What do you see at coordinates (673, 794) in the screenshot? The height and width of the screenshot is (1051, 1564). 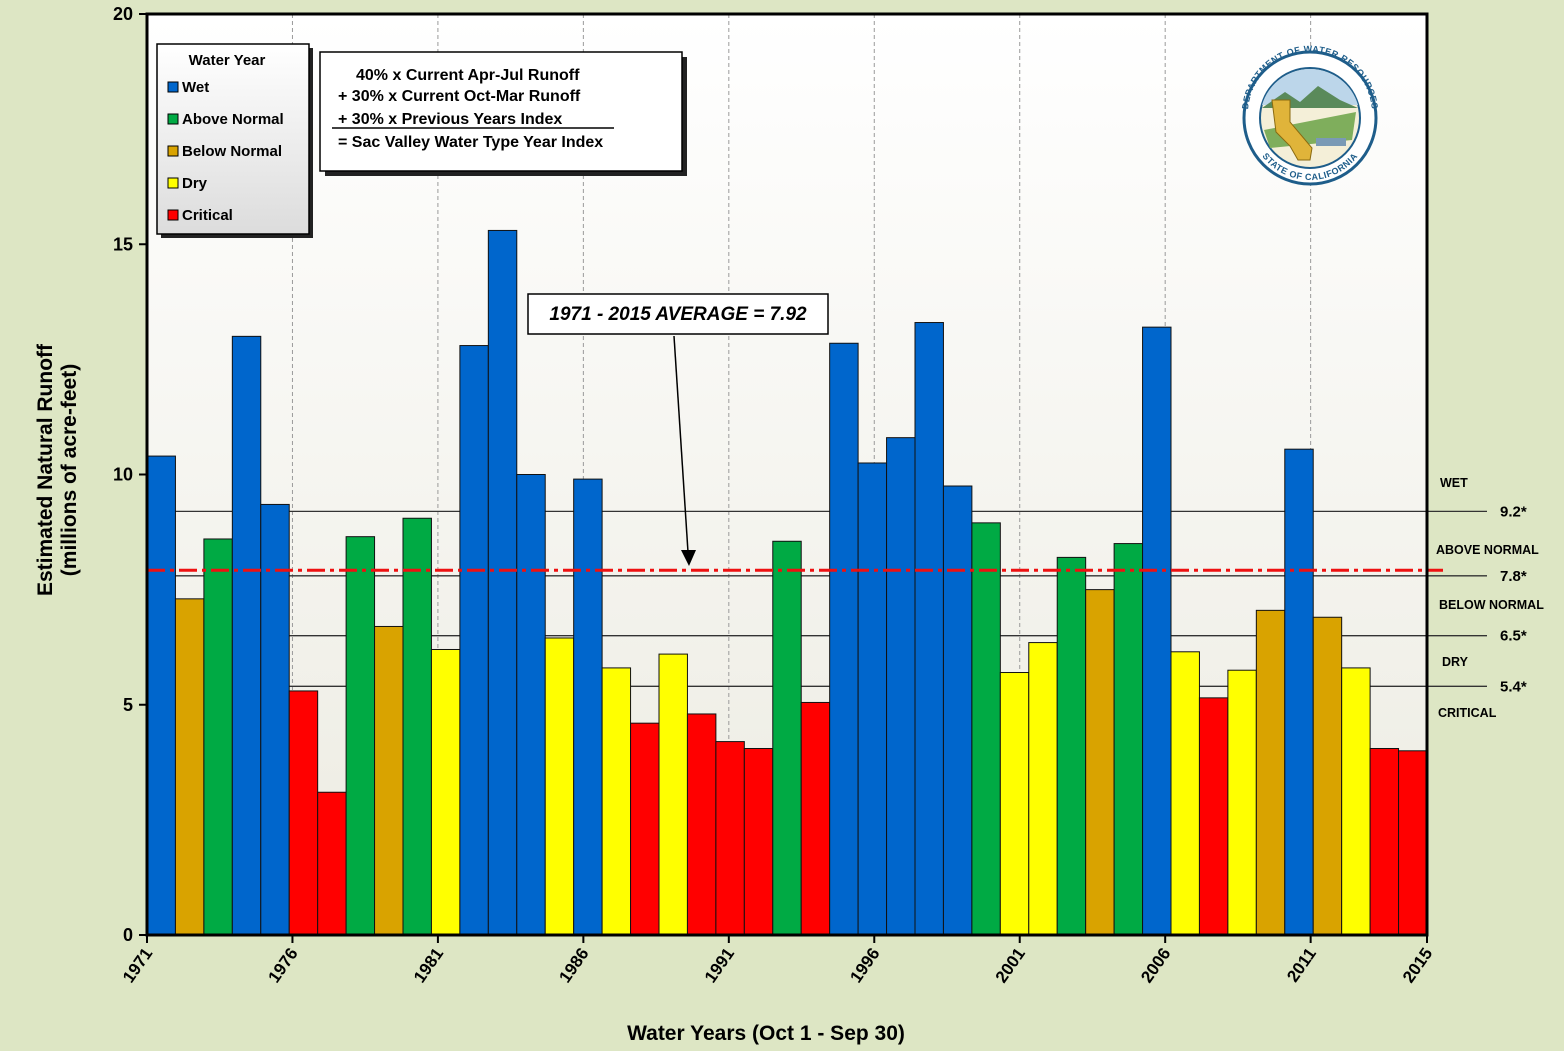 I see `bar-1989` at bounding box center [673, 794].